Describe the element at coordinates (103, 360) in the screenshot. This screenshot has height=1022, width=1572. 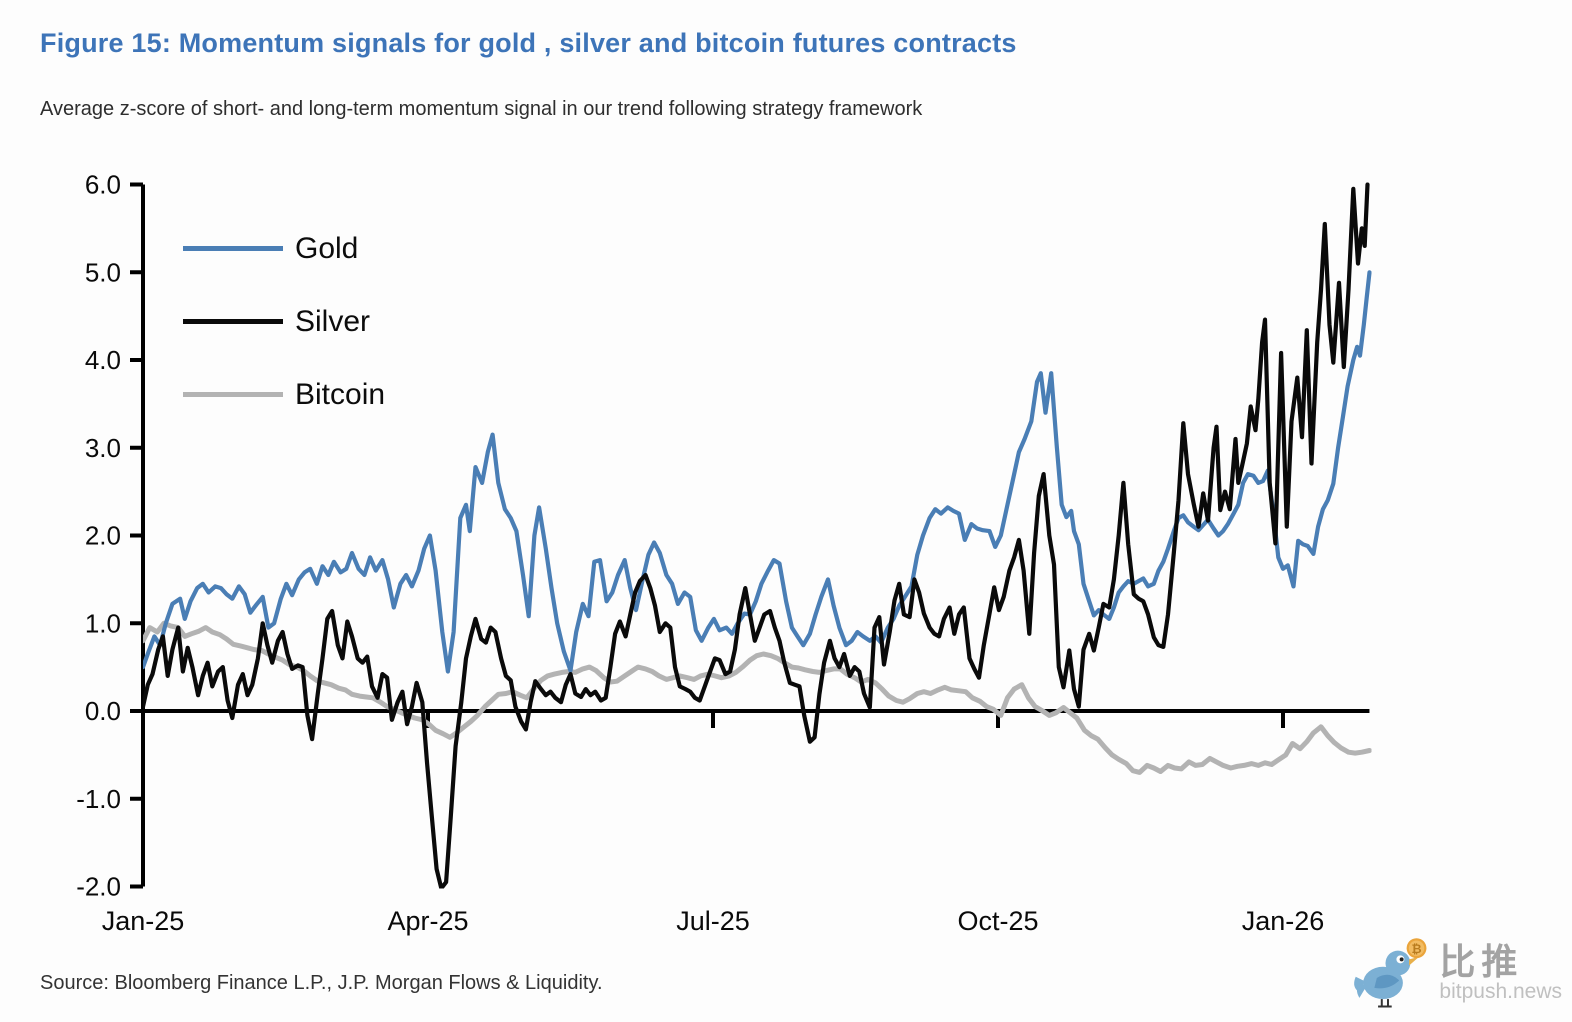
I see `y-tick-label: 4.0` at that location.